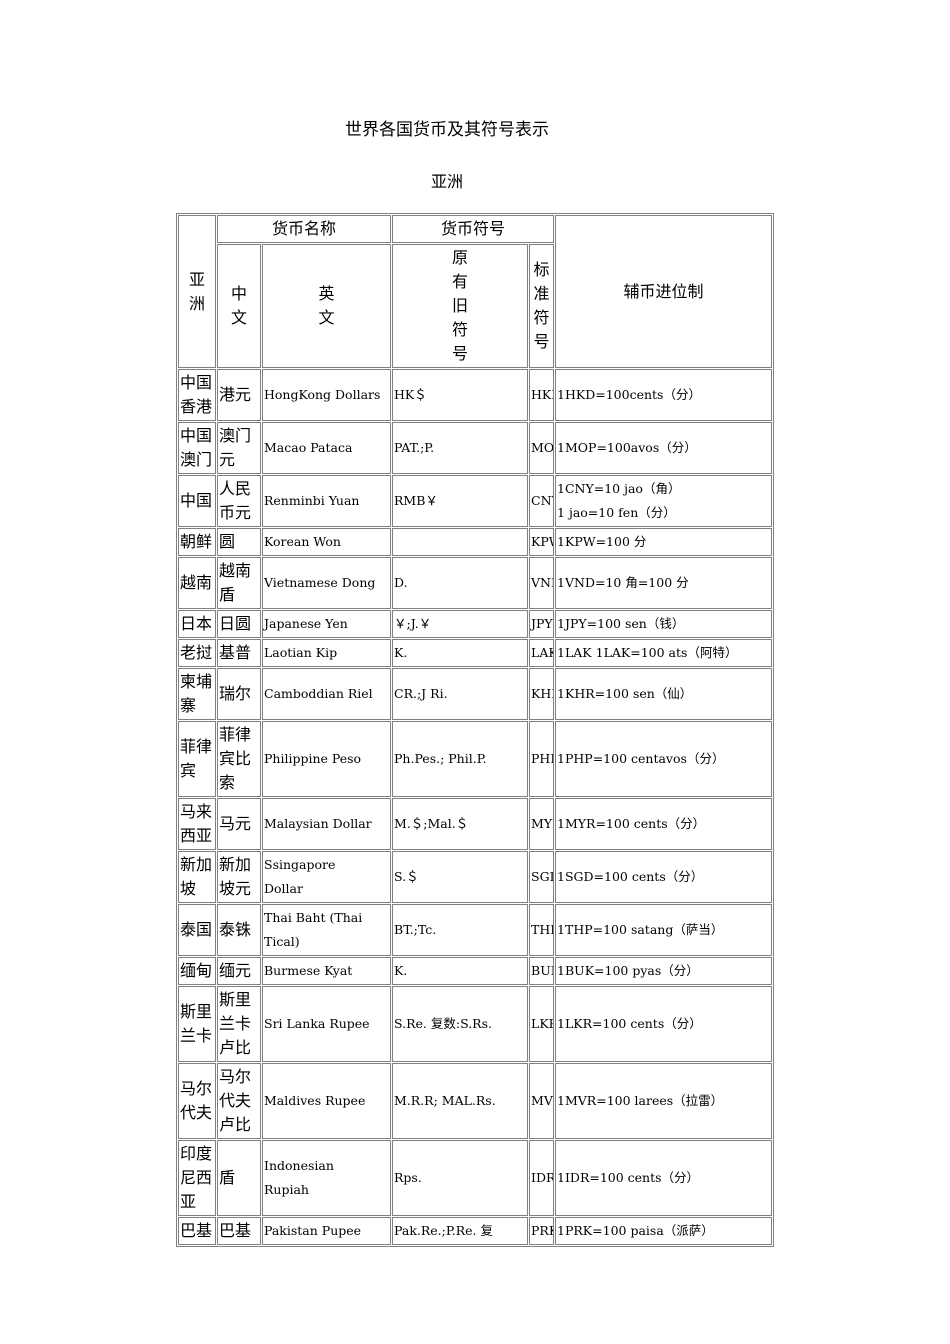  What do you see at coordinates (542, 501) in the screenshot?
I see `cell-standard-symbol: CNY` at bounding box center [542, 501].